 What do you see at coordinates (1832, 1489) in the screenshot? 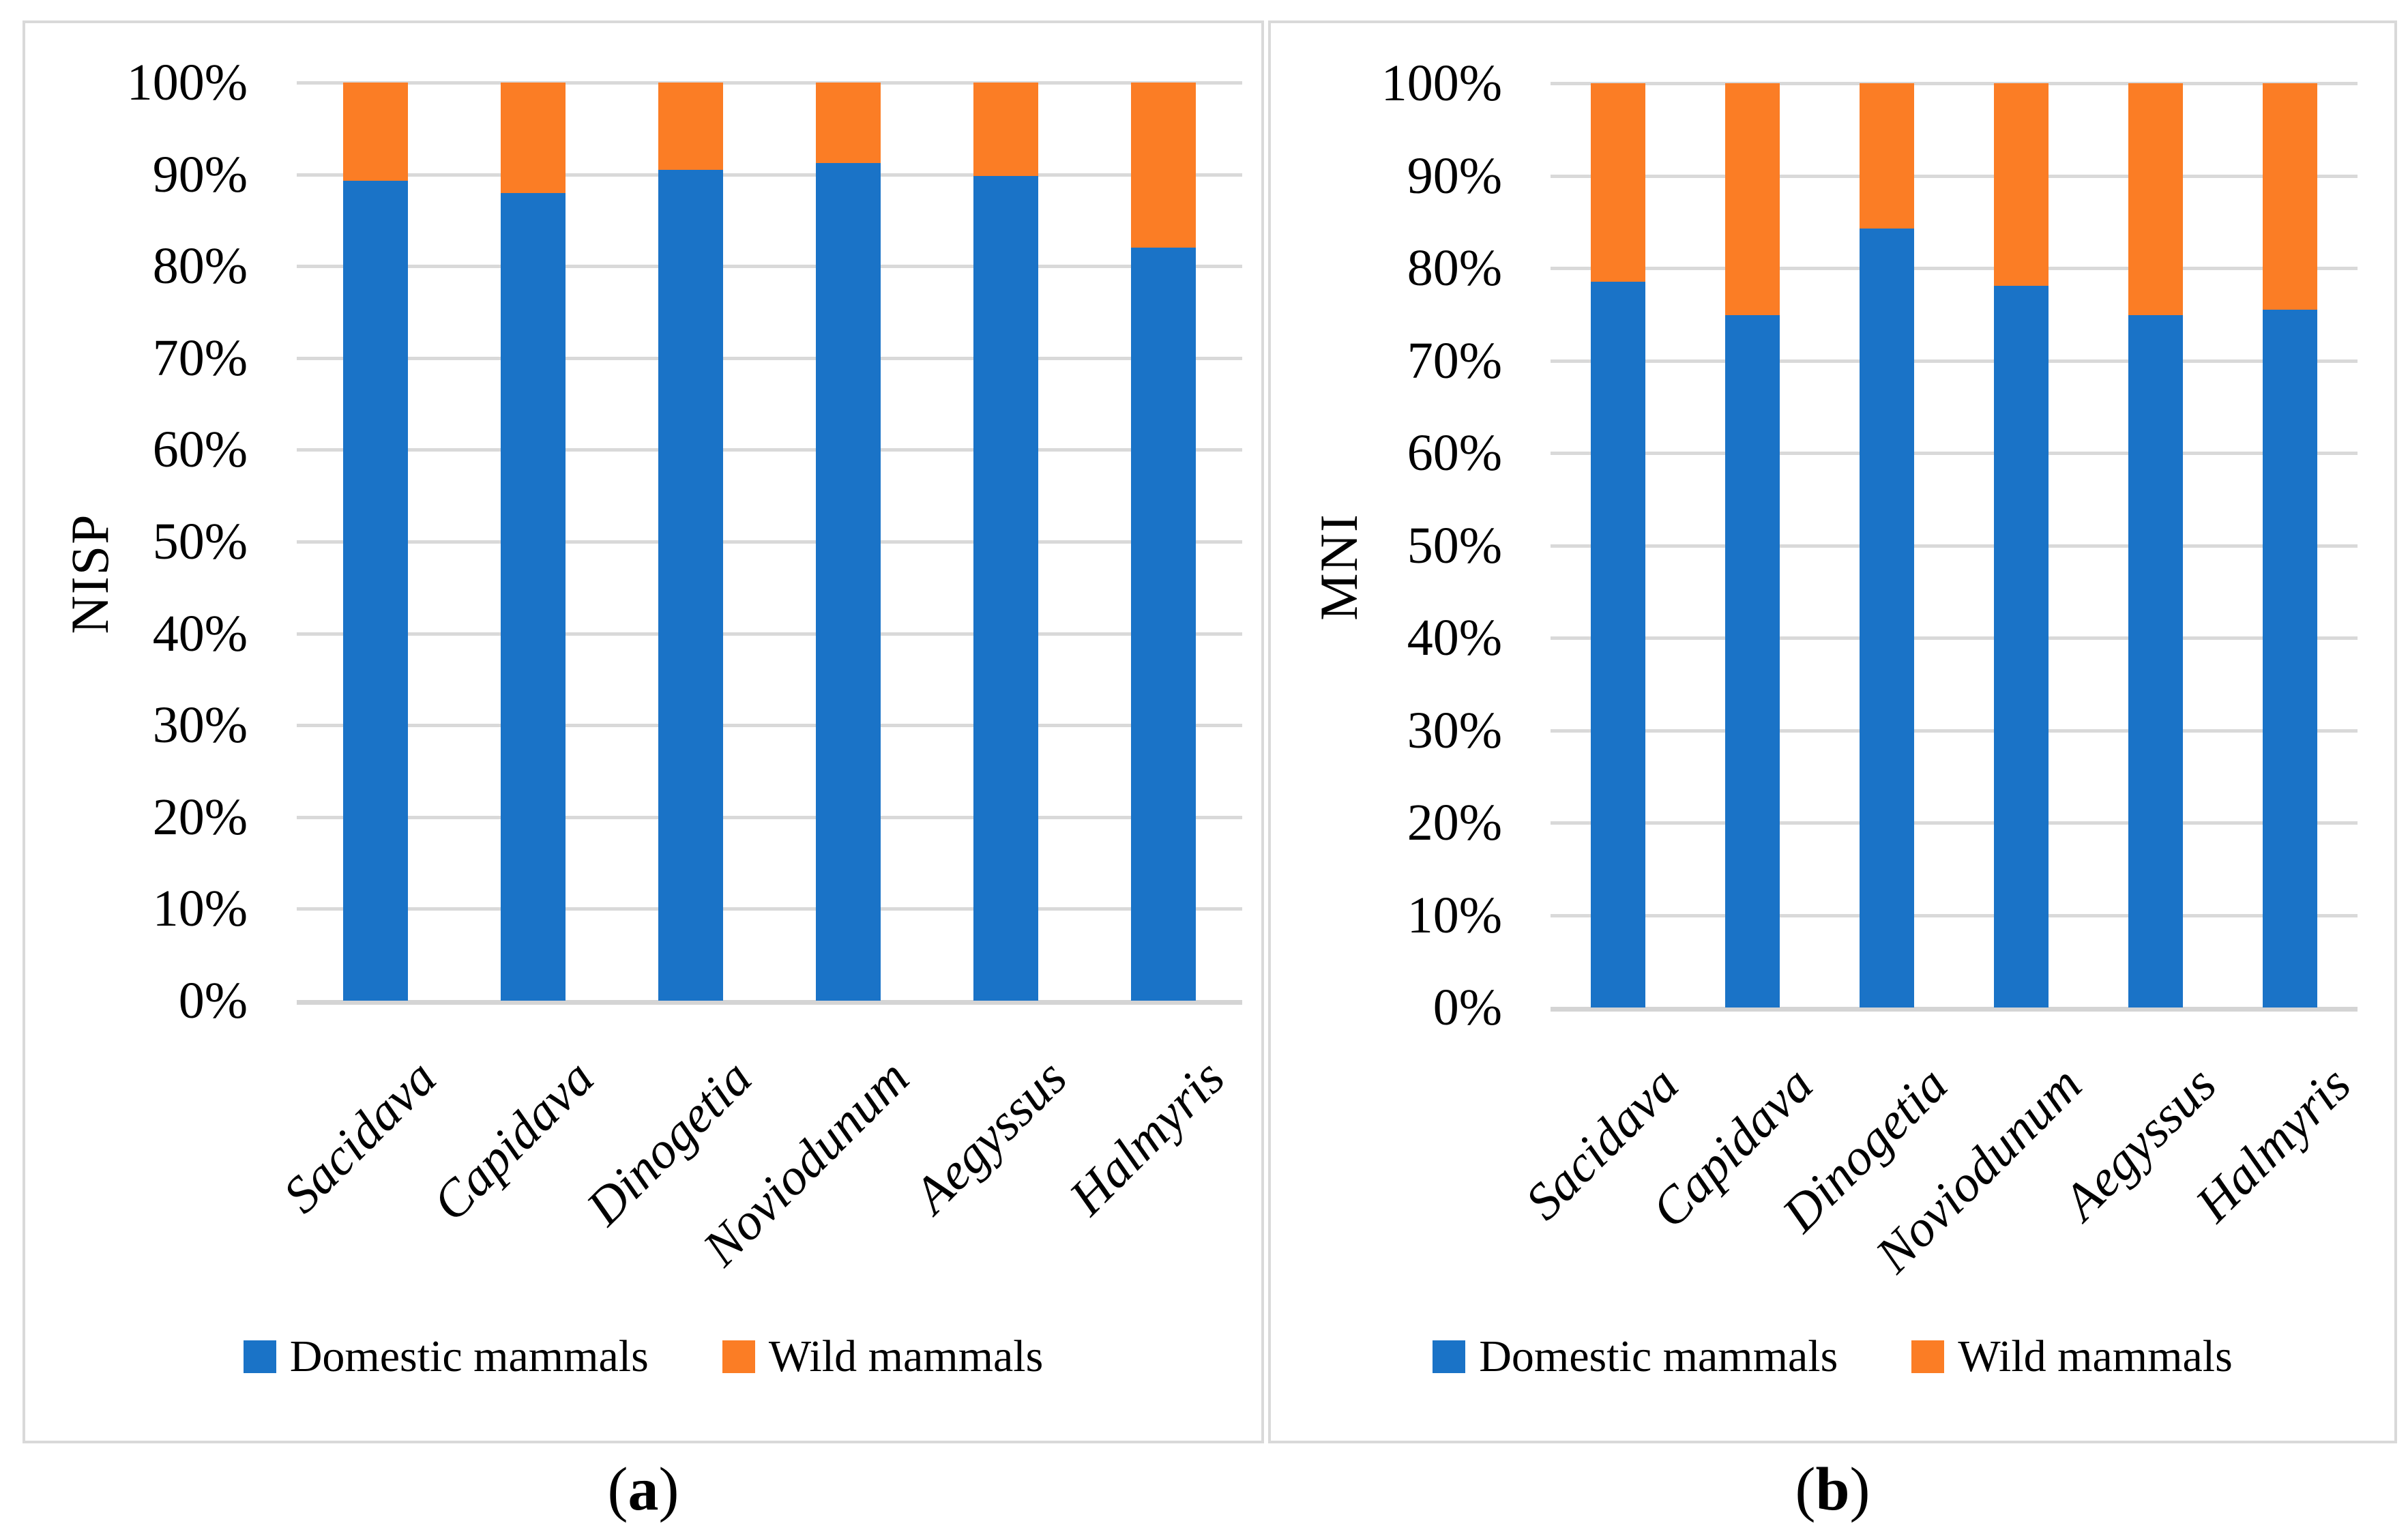
I see `panel-caption-b: (b)` at bounding box center [1832, 1489].